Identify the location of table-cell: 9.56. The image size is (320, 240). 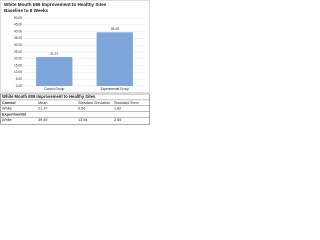
(81, 109).